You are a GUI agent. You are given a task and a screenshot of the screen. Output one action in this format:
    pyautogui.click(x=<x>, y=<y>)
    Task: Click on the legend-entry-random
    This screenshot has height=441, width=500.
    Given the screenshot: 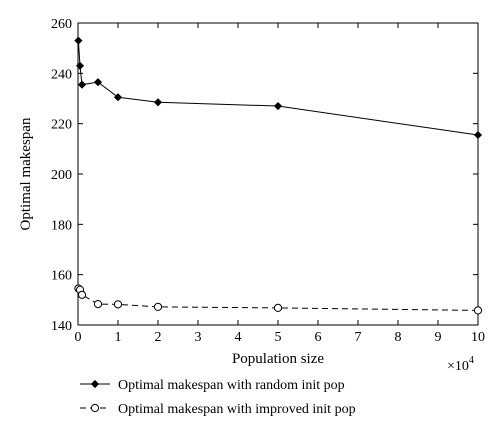 What is the action you would take?
    pyautogui.click(x=95, y=384)
    